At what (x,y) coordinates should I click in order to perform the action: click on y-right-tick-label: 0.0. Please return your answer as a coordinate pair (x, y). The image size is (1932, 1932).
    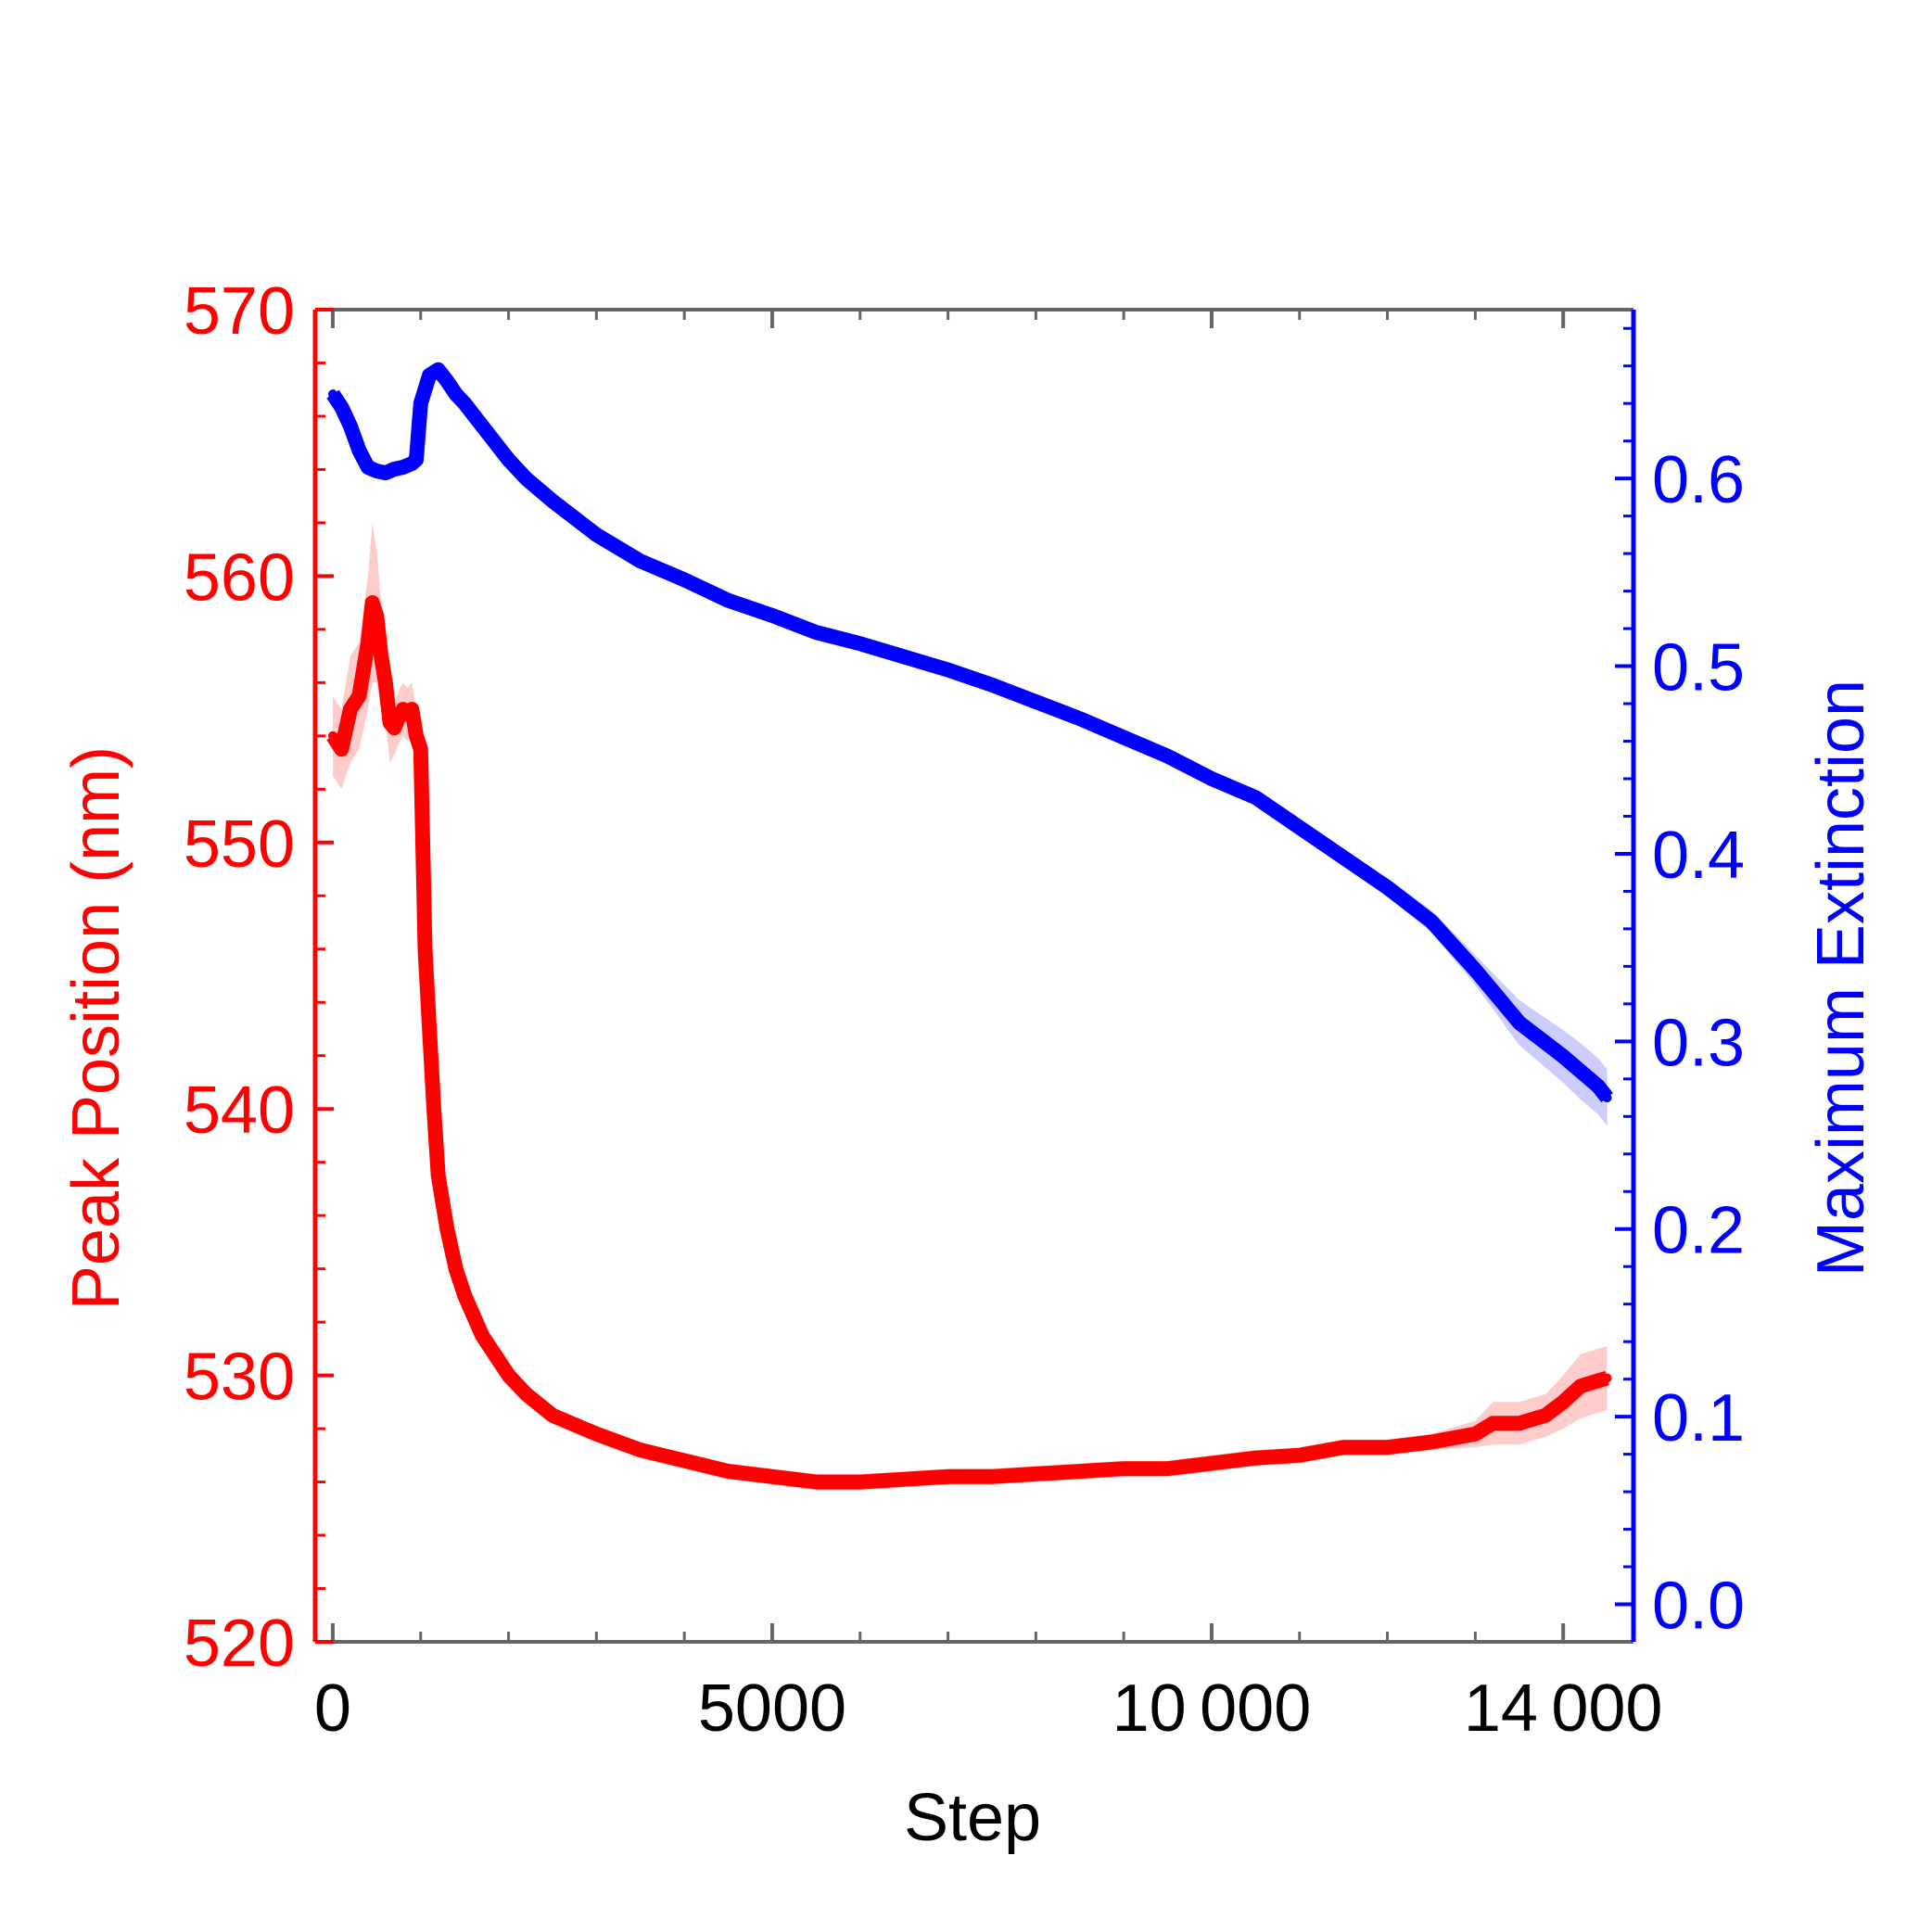
    Looking at the image, I should click on (1698, 1607).